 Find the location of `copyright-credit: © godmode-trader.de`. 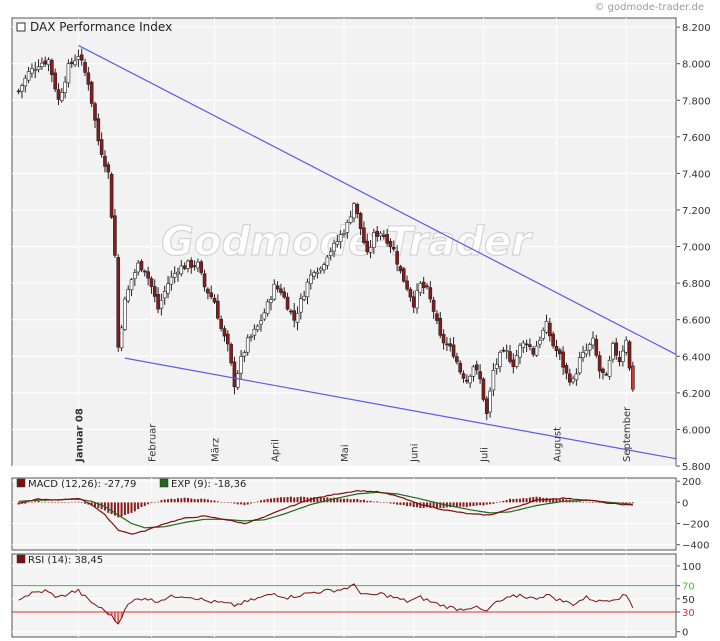

copyright-credit: © godmode-trader.de is located at coordinates (649, 7).